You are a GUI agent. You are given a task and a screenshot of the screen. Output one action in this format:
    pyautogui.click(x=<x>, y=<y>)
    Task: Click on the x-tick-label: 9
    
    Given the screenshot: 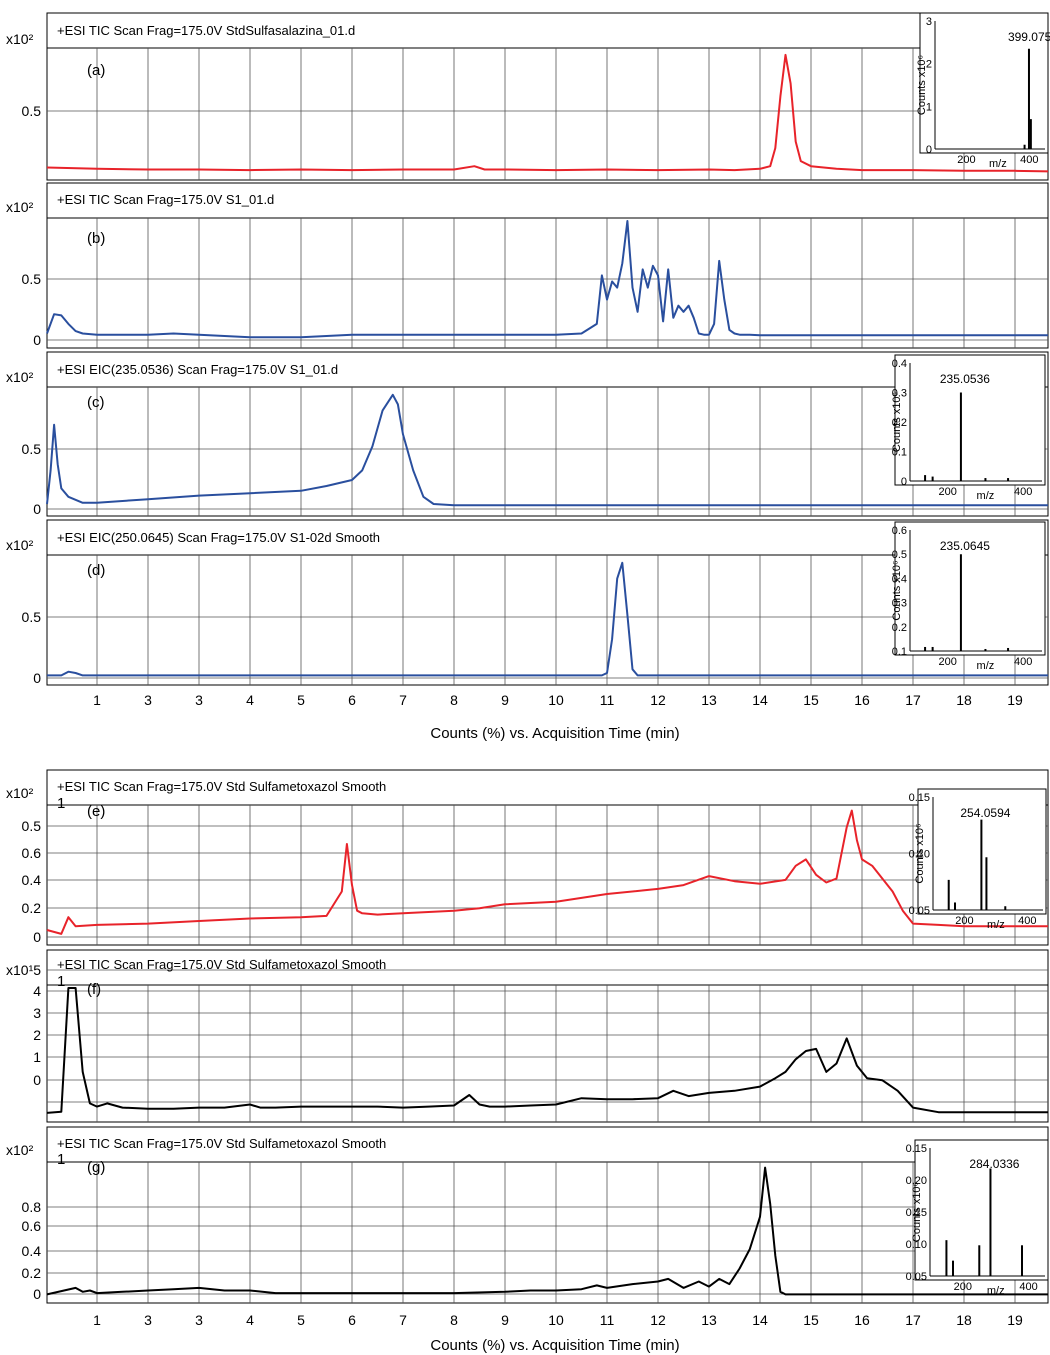 What is the action you would take?
    pyautogui.click(x=505, y=700)
    